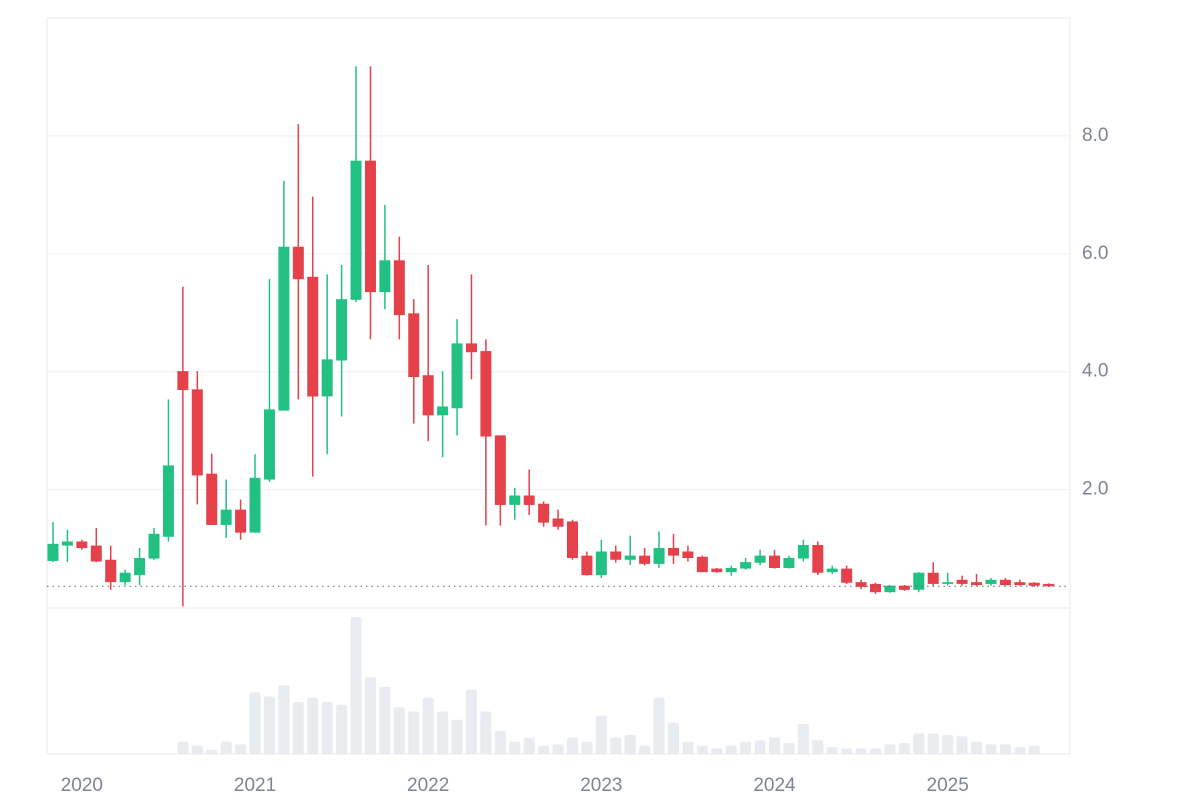 Image resolution: width=1200 pixels, height=800 pixels. I want to click on y-tick-label: 8.0, so click(1095, 135).